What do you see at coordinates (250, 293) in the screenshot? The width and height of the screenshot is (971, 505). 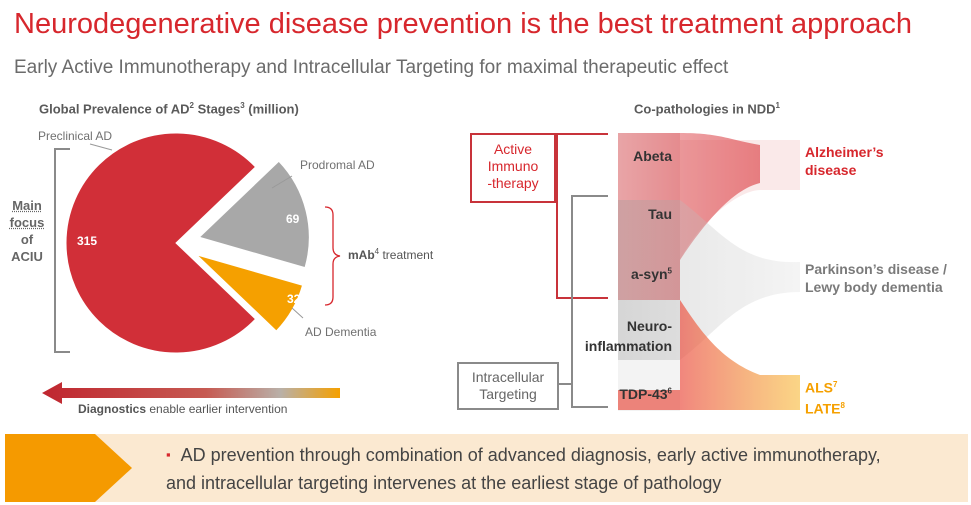 I see `pie-slice-dementia` at bounding box center [250, 293].